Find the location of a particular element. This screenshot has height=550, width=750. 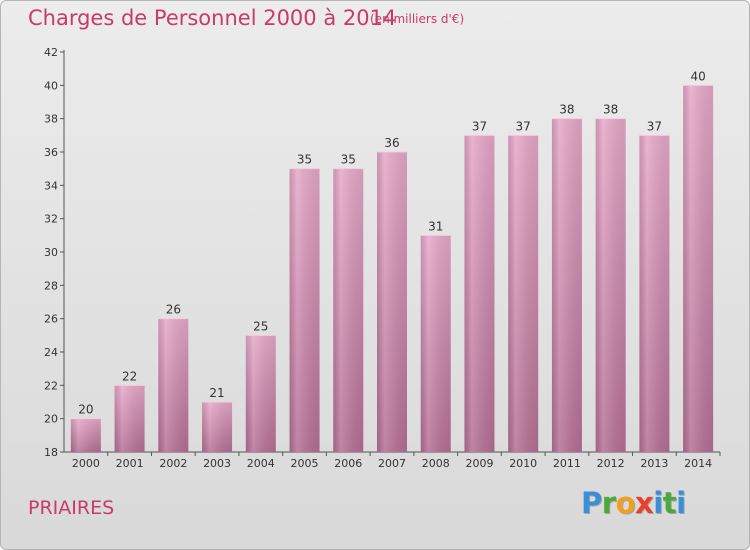

x-tick-label: 2000 is located at coordinates (86, 463).